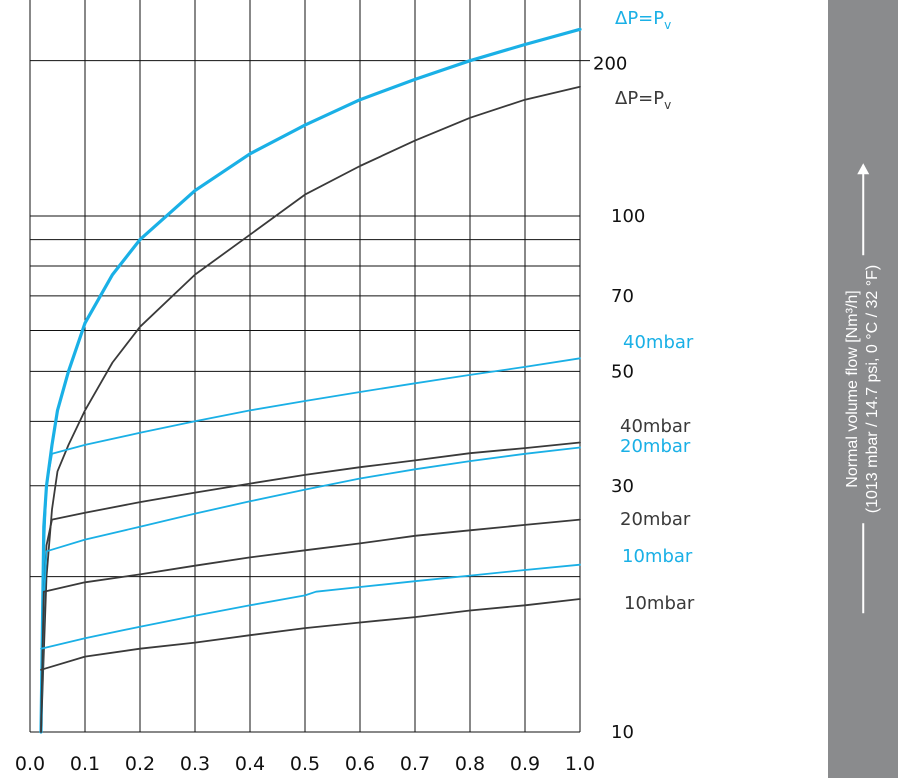 The height and width of the screenshot is (778, 898). Describe the element at coordinates (622, 732) in the screenshot. I see `y-tick-label: 10` at that location.